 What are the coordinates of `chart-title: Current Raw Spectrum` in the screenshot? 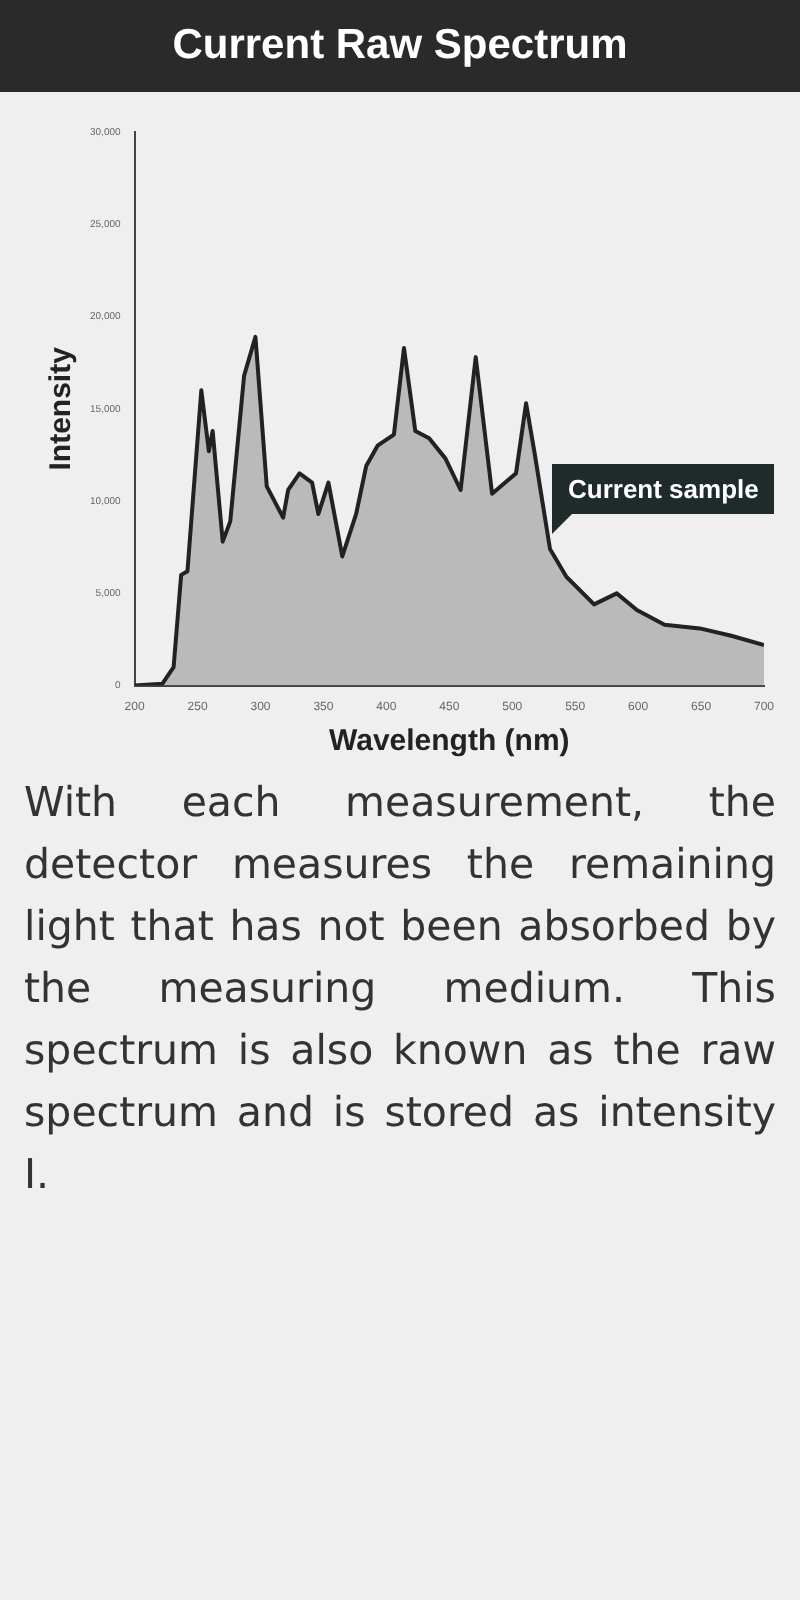 It's located at (400, 46).